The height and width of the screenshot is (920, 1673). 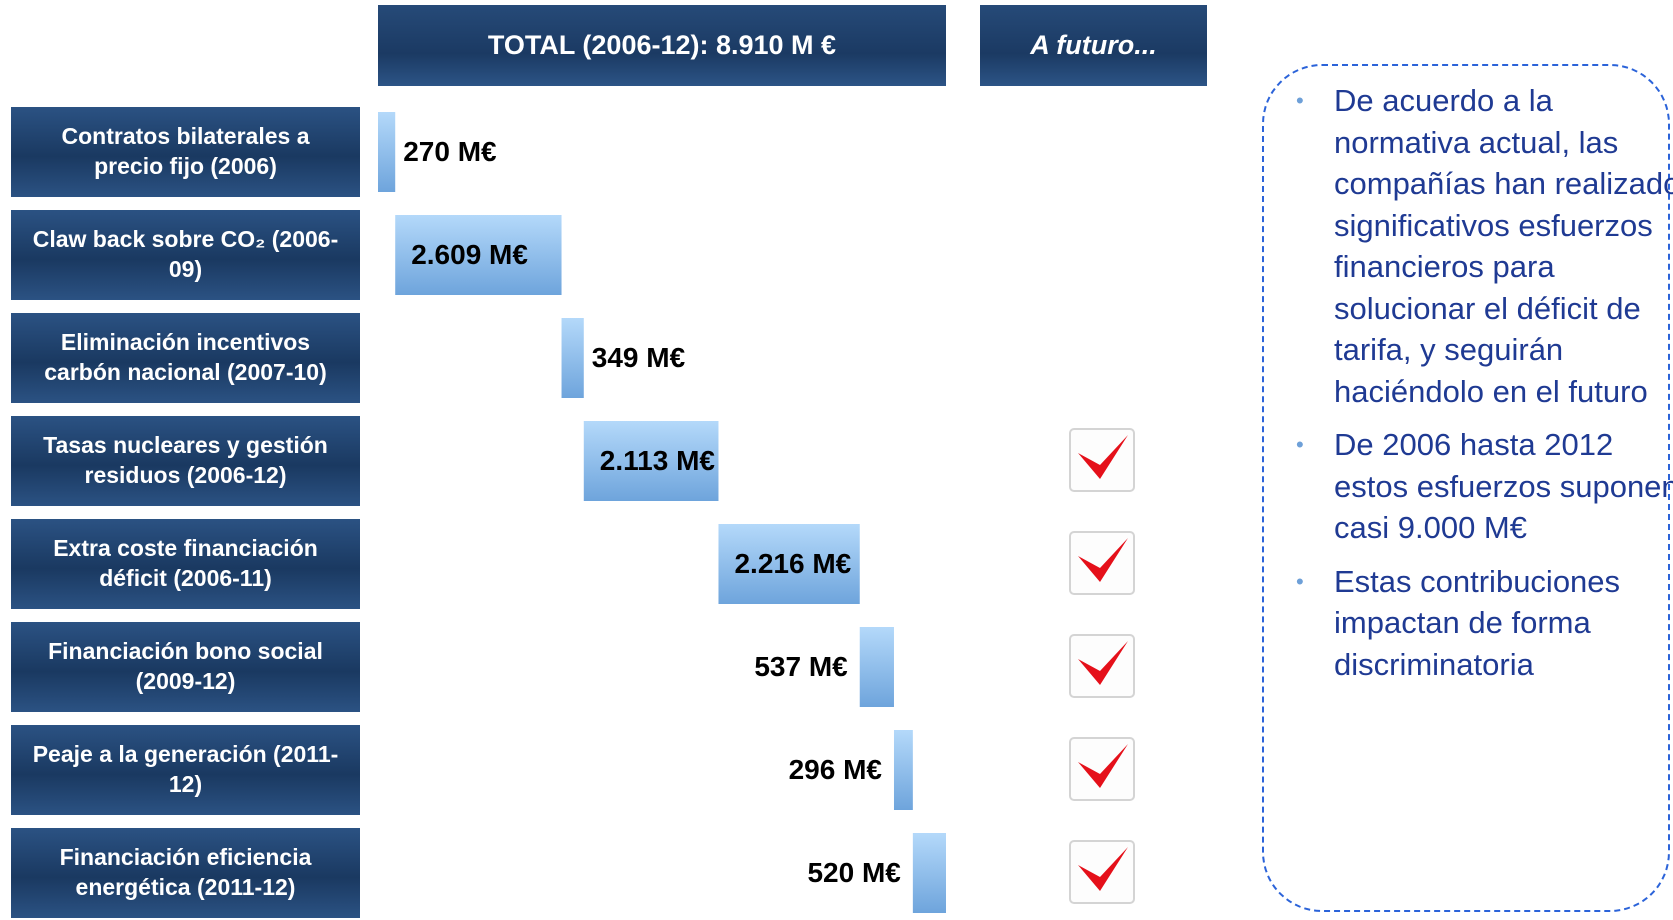 What do you see at coordinates (185, 667) in the screenshot?
I see `category-label: Financiación bono social (2009-12)` at bounding box center [185, 667].